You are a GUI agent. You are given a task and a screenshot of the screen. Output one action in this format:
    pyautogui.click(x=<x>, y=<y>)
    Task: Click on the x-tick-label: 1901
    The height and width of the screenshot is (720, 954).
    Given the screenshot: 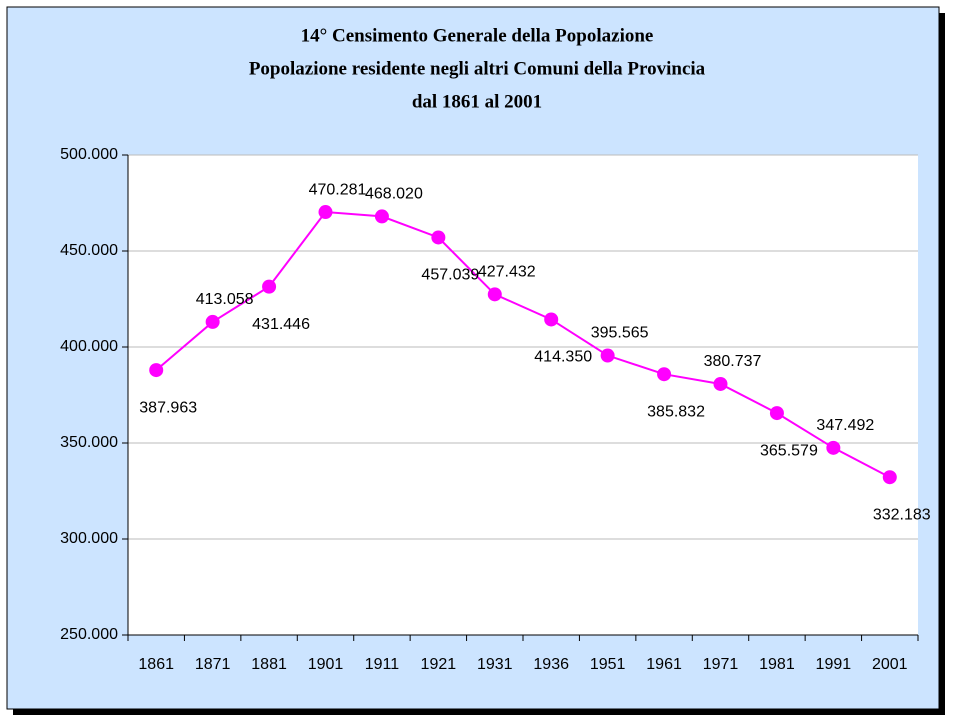 What is the action you would take?
    pyautogui.click(x=326, y=664)
    